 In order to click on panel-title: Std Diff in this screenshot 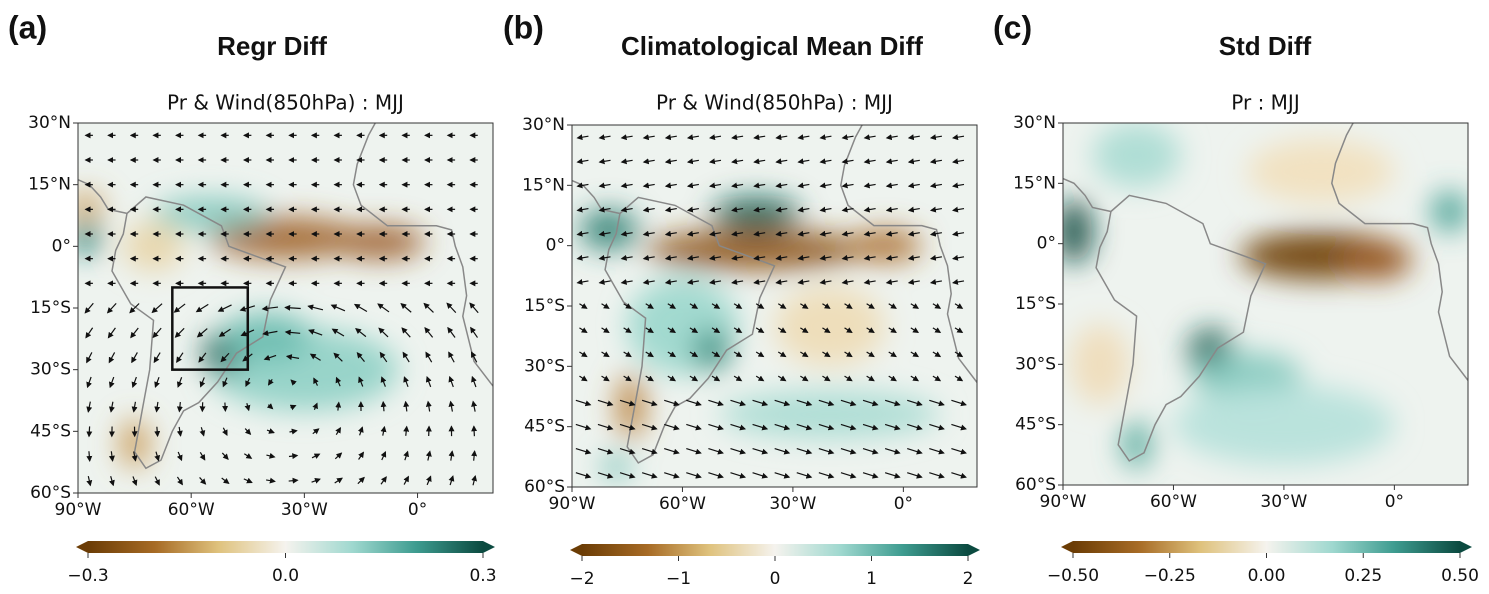, I will do `click(1265, 46)`.